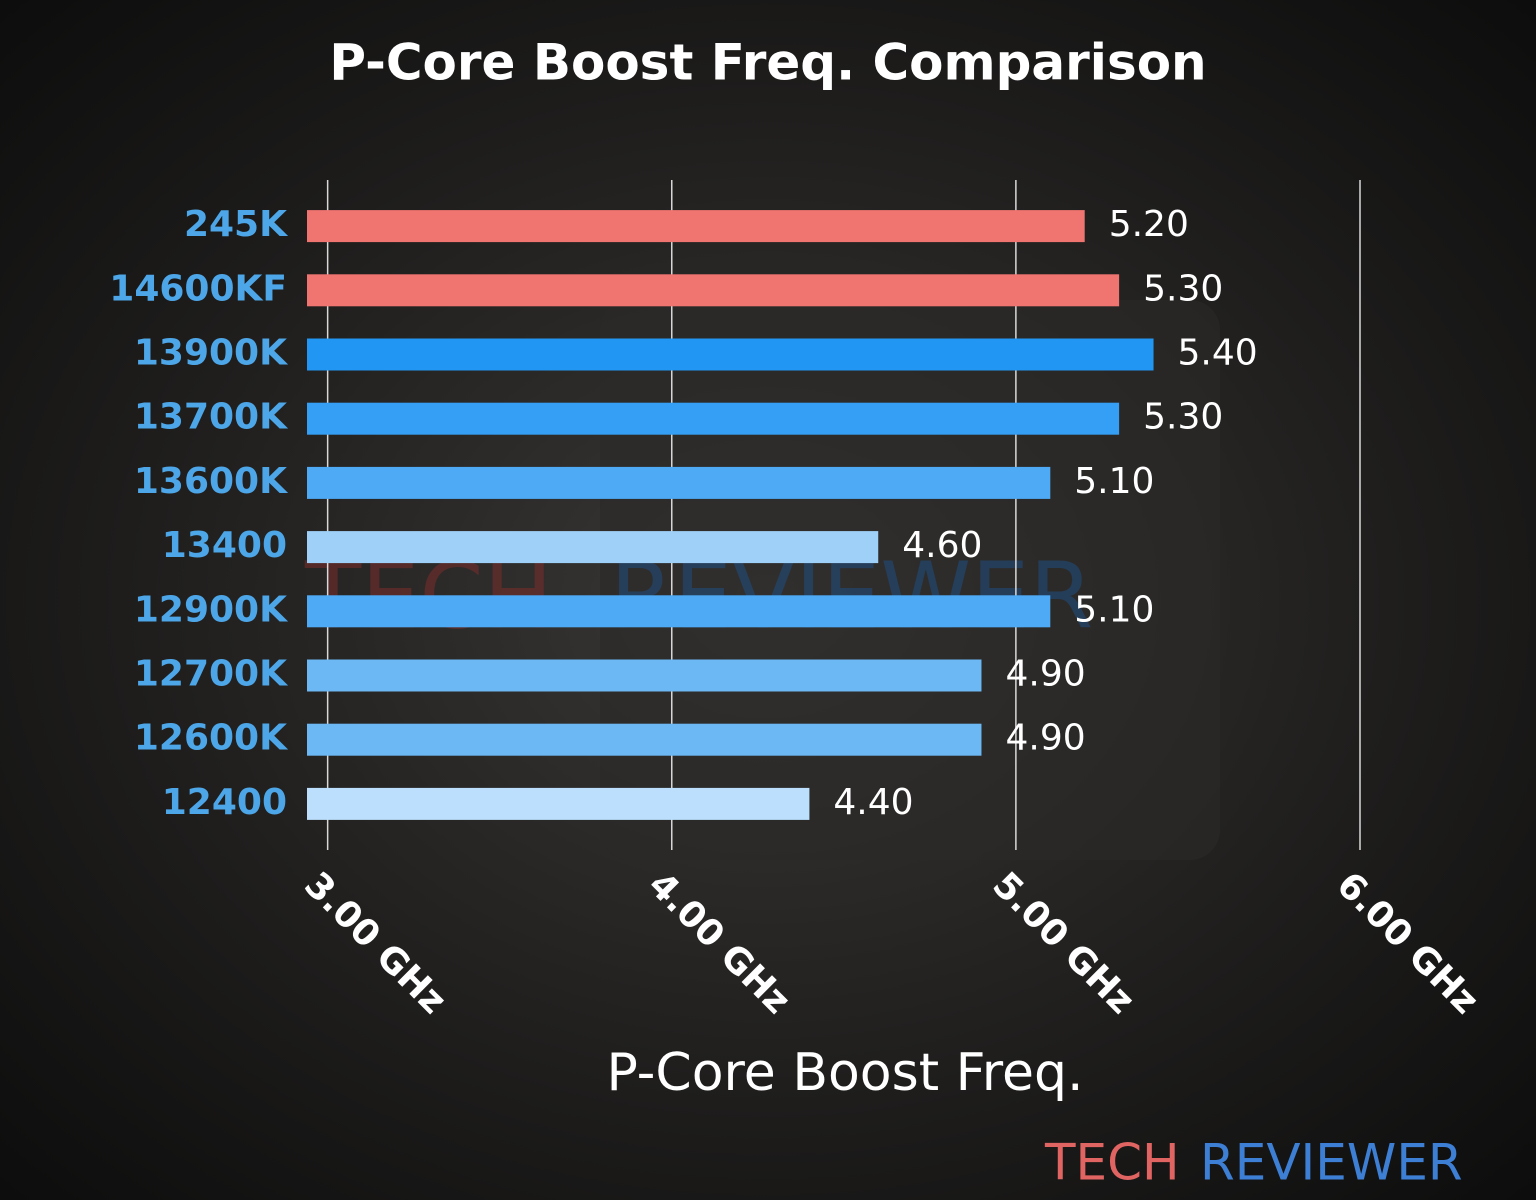 This screenshot has height=1200, width=1536. Describe the element at coordinates (1331, 1163) in the screenshot. I see `brand-reviewer: REVIEWER` at that location.